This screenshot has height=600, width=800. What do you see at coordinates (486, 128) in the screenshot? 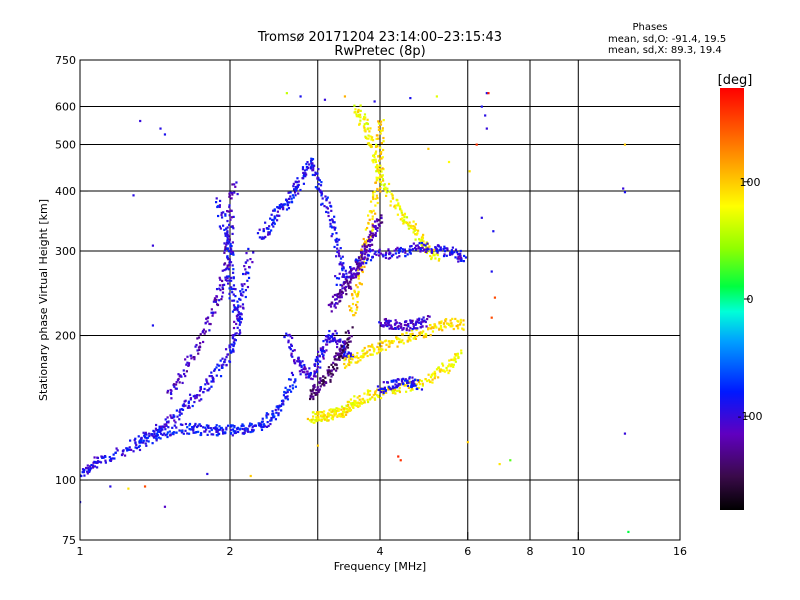
I see `scatter-point` at bounding box center [486, 128].